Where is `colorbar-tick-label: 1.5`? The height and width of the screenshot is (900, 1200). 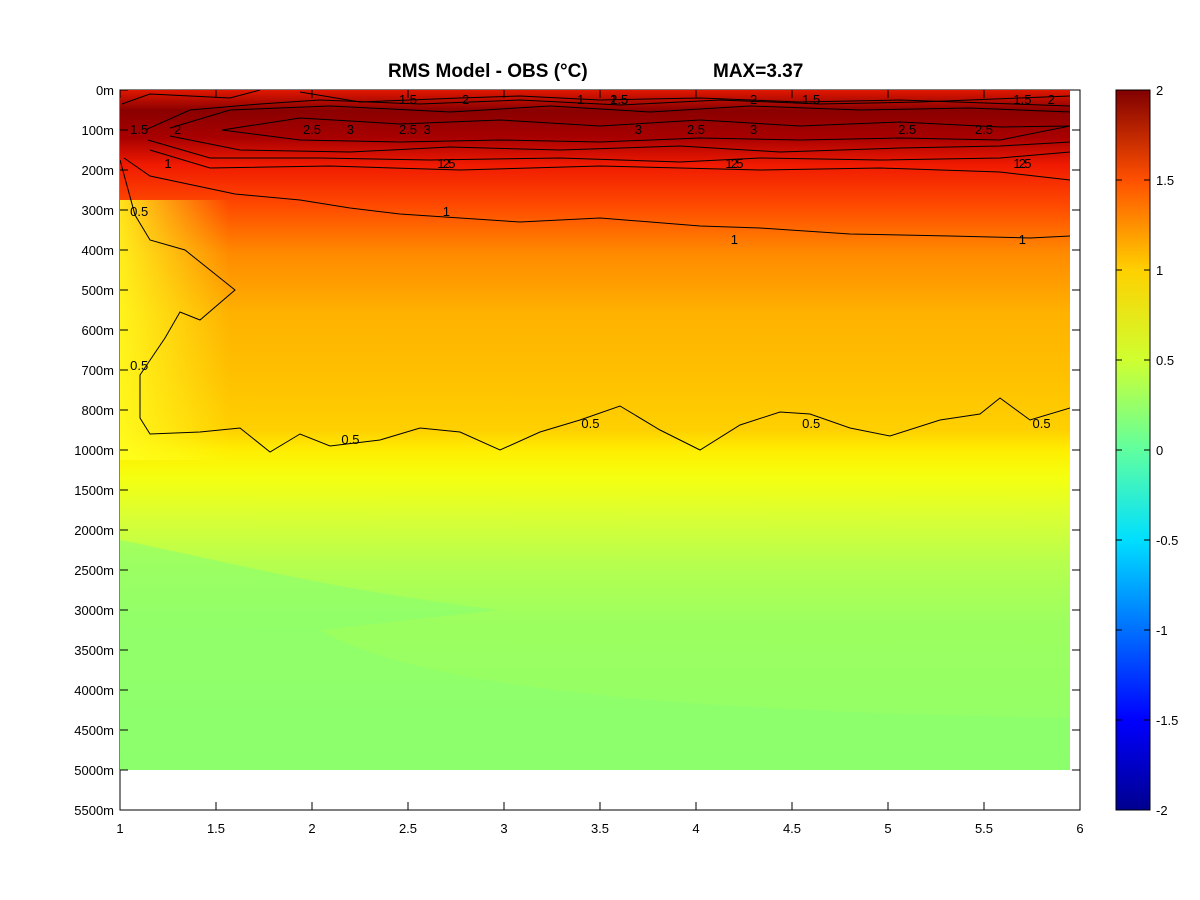 colorbar-tick-label: 1.5 is located at coordinates (1165, 180).